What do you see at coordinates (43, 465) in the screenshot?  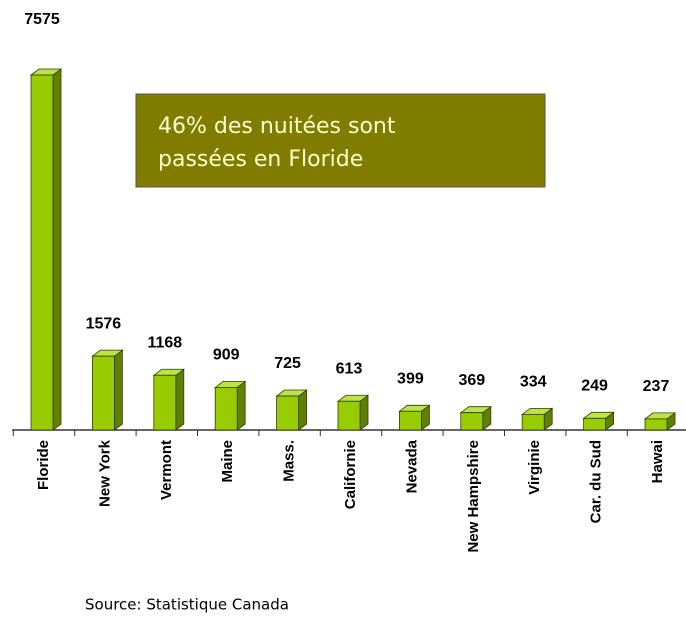 I see `x-tick-label: Floride` at bounding box center [43, 465].